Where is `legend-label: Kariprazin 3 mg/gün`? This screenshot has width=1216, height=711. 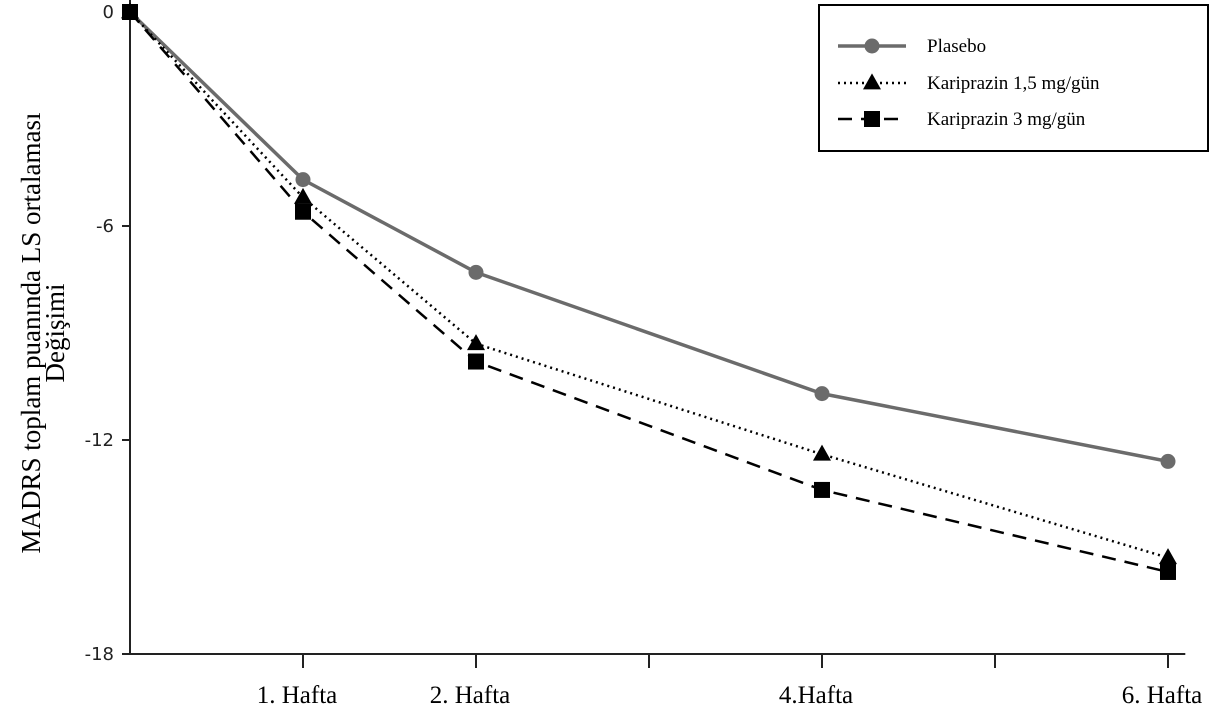
legend-label: Kariprazin 3 mg/gün is located at coordinates (1006, 119).